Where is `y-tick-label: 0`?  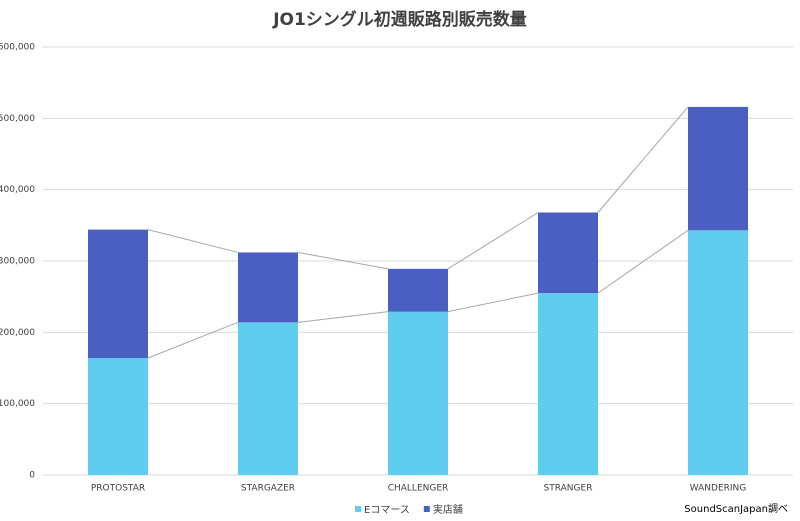
y-tick-label: 0 is located at coordinates (32, 476).